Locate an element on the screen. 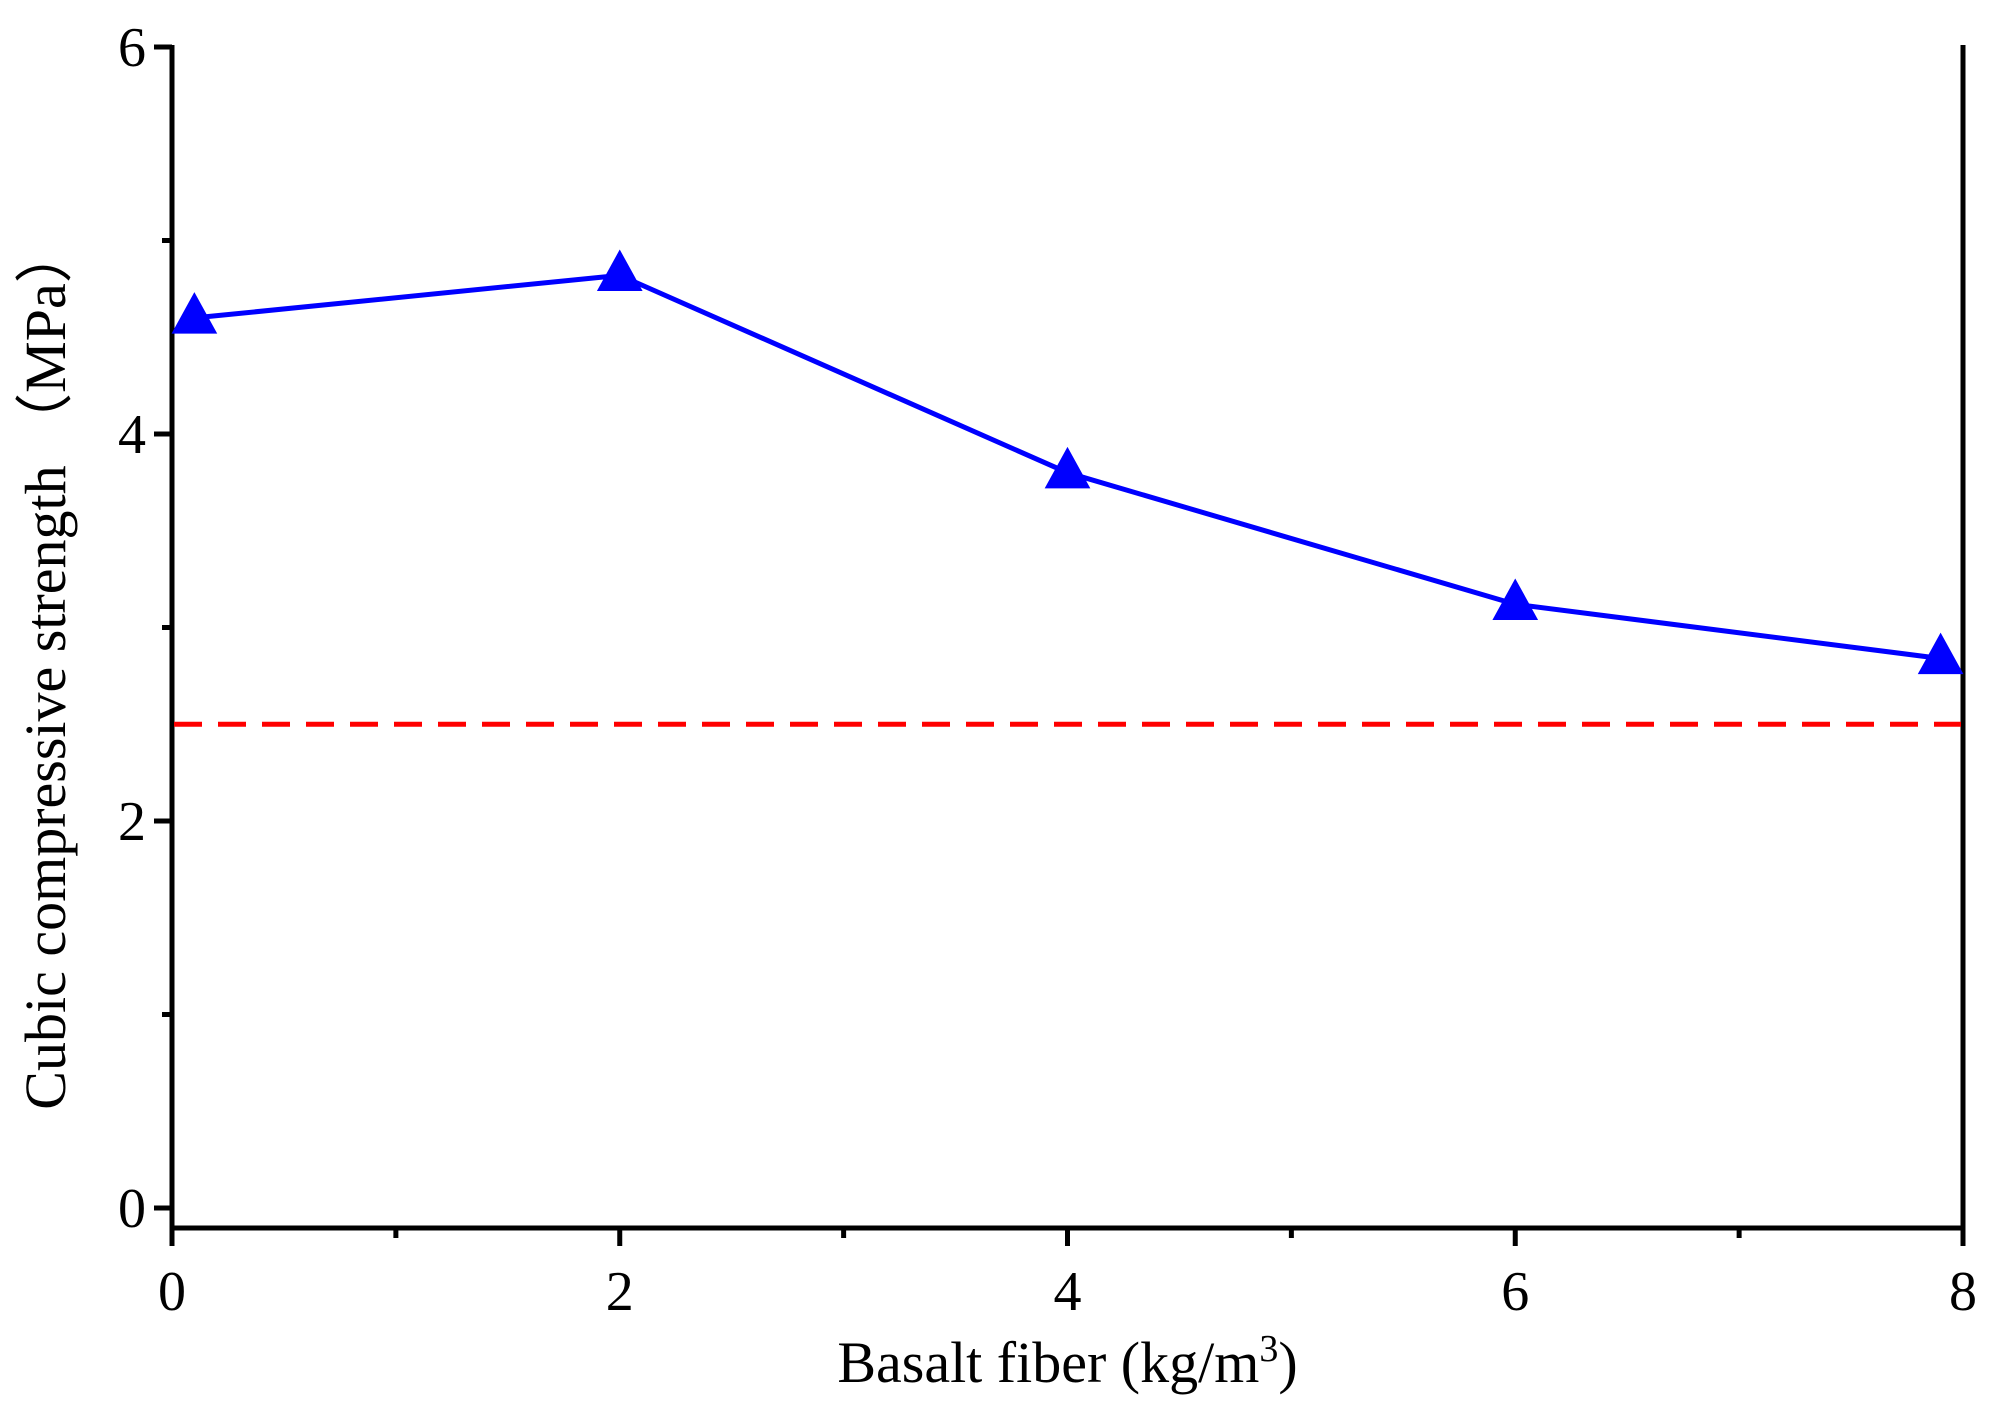 This screenshot has width=1991, height=1412. x-axis-title-suffix: ) is located at coordinates (1287, 1362).